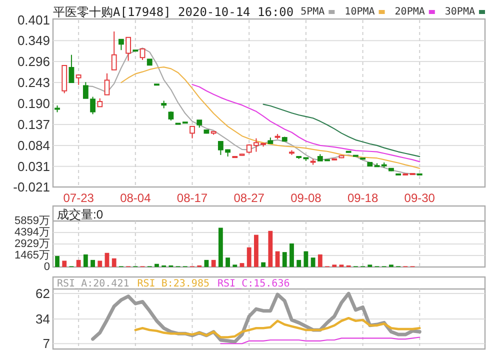 The image size is (499, 350). What do you see at coordinates (32, 232) in the screenshot?
I see `y-tick-label: 4394万` at bounding box center [32, 232].